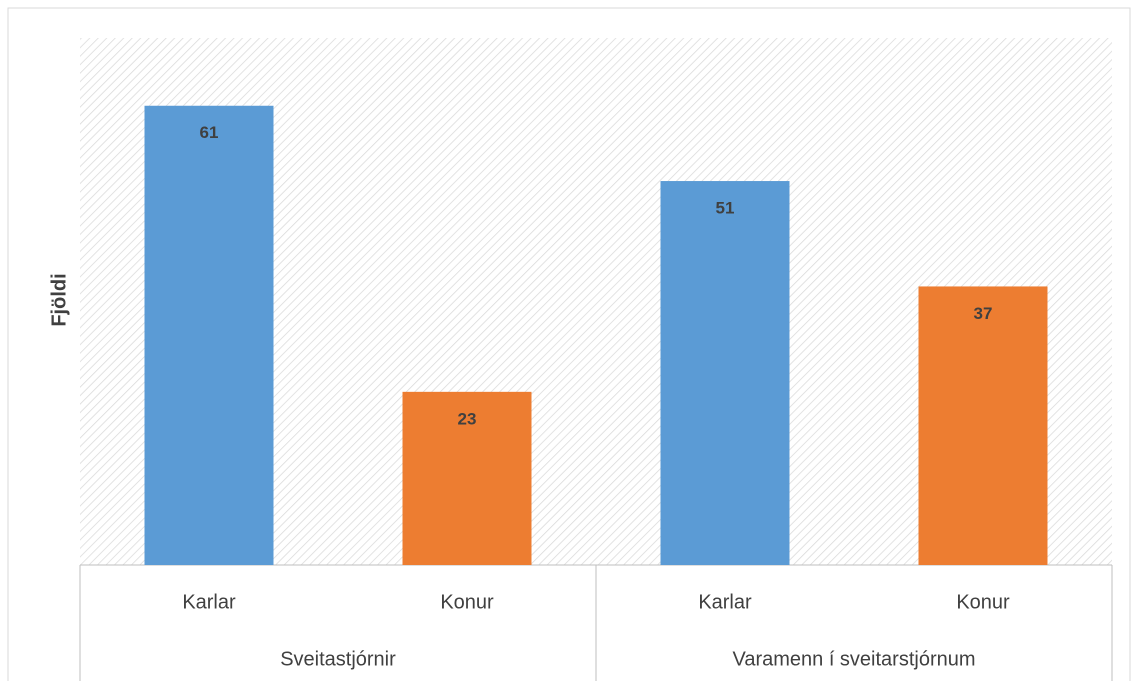 The image size is (1138, 681). Describe the element at coordinates (338, 659) in the screenshot. I see `group-label: Sveitastjórnir` at that location.